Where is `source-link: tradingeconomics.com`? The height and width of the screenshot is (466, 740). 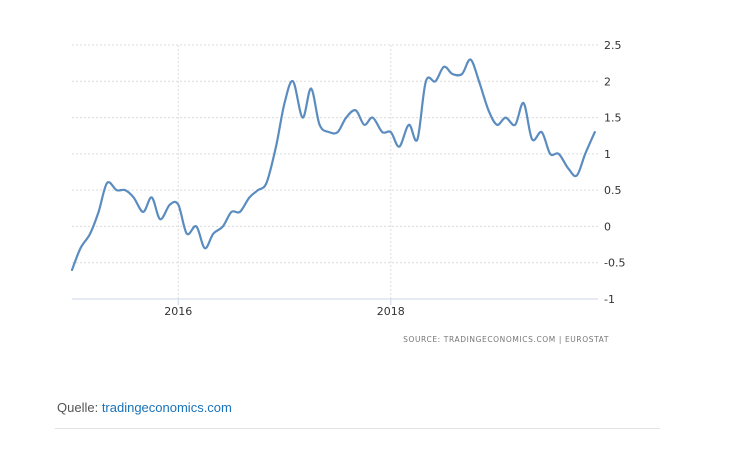 source-link: tradingeconomics.com is located at coordinates (166, 407).